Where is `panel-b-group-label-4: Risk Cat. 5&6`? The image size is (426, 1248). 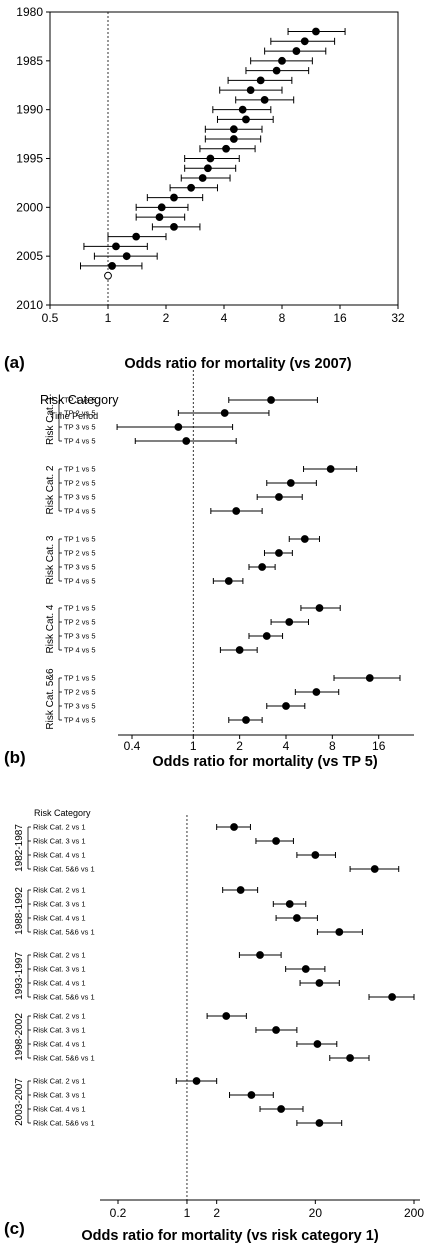
panel-b-group-label-4: Risk Cat. 5&6 is located at coordinates (50, 699).